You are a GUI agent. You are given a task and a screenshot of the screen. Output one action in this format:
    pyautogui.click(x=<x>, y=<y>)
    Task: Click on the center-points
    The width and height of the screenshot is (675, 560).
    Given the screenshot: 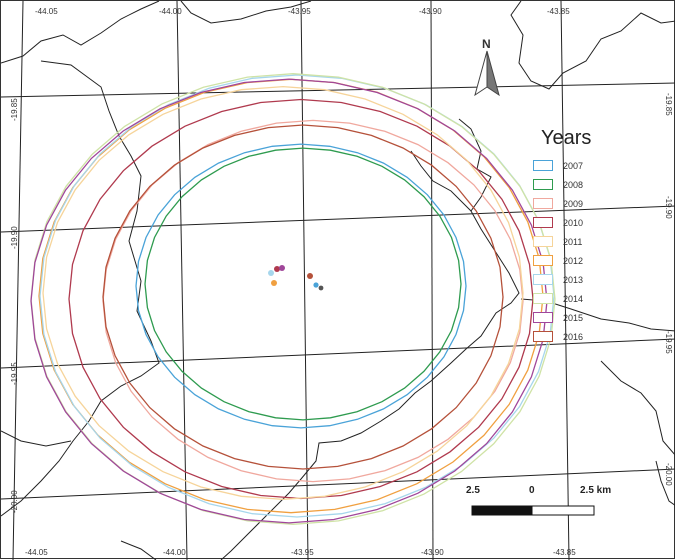 What is the action you would take?
    pyautogui.click(x=296, y=278)
    